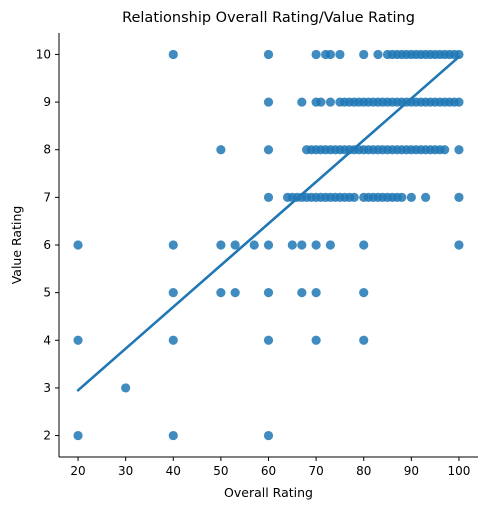 Image resolution: width=489 pixels, height=510 pixels. I want to click on y-tick-label: 5, so click(47, 293).